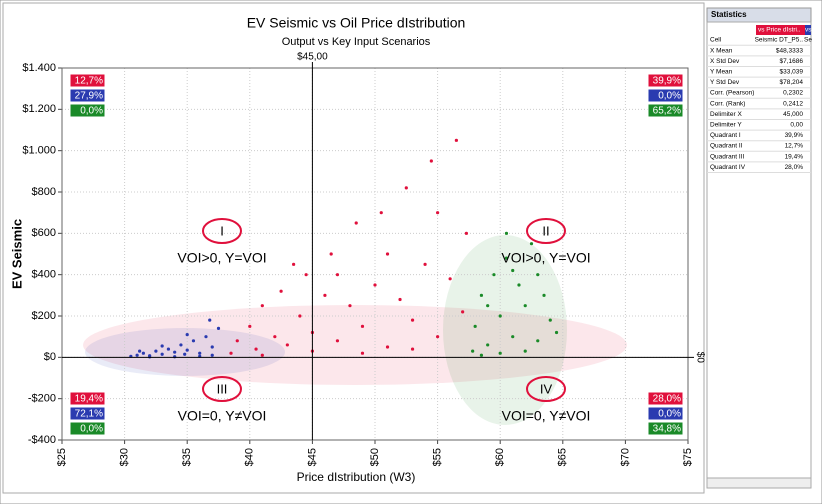 Image resolution: width=822 pixels, height=504 pixels. Describe the element at coordinates (222, 416) in the screenshot. I see `annotation-text: VOI=0, Y≠VOI` at that location.